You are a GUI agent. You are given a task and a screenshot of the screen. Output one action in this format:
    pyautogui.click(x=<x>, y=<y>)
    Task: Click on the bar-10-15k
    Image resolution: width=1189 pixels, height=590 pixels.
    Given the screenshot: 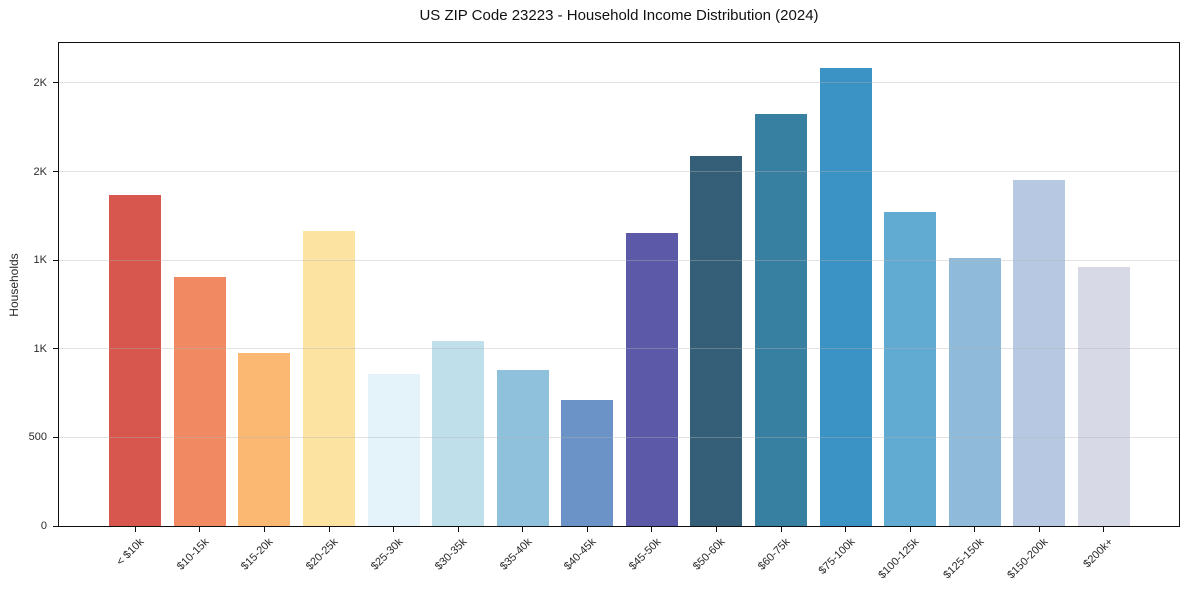 What is the action you would take?
    pyautogui.click(x=199, y=401)
    